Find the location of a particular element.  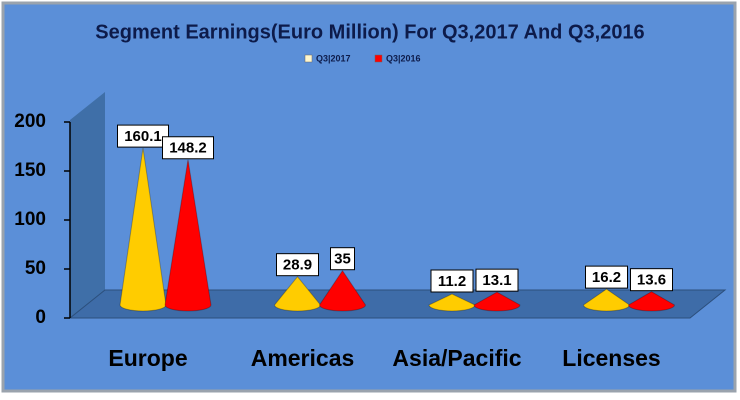

y-tick-label: 100 is located at coordinates (30, 219).